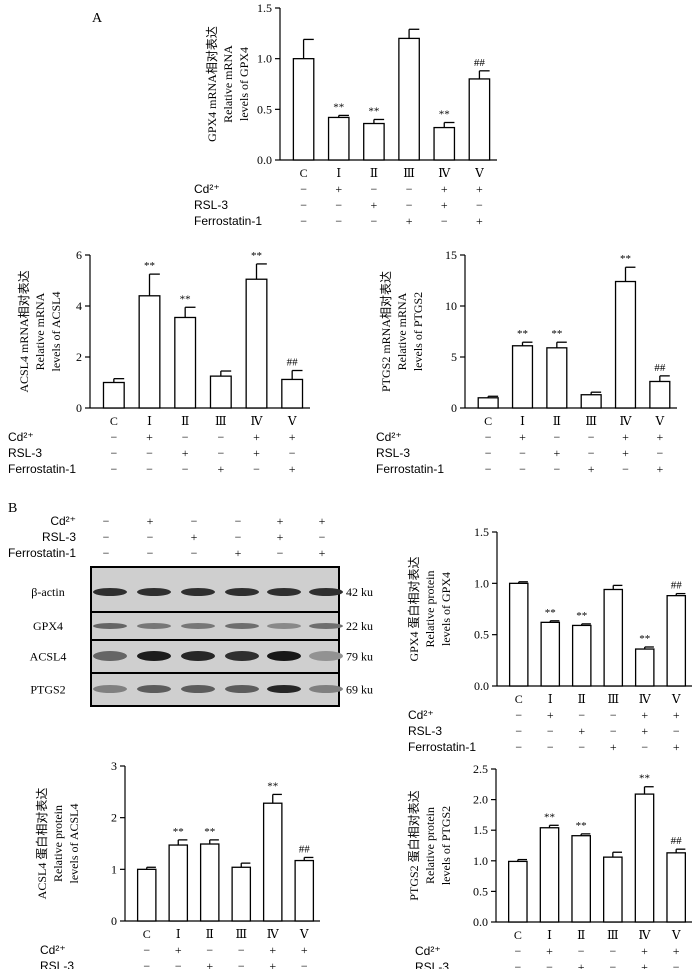 The width and height of the screenshot is (700, 969). Describe the element at coordinates (114, 921) in the screenshot. I see `y-tick-label: 0` at that location.